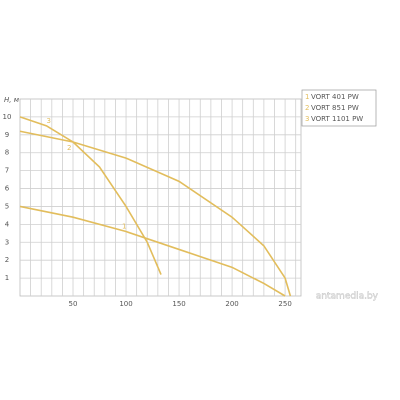  What do you see at coordinates (347, 297) in the screenshot?
I see `watermark: antamedia.by` at bounding box center [347, 297].